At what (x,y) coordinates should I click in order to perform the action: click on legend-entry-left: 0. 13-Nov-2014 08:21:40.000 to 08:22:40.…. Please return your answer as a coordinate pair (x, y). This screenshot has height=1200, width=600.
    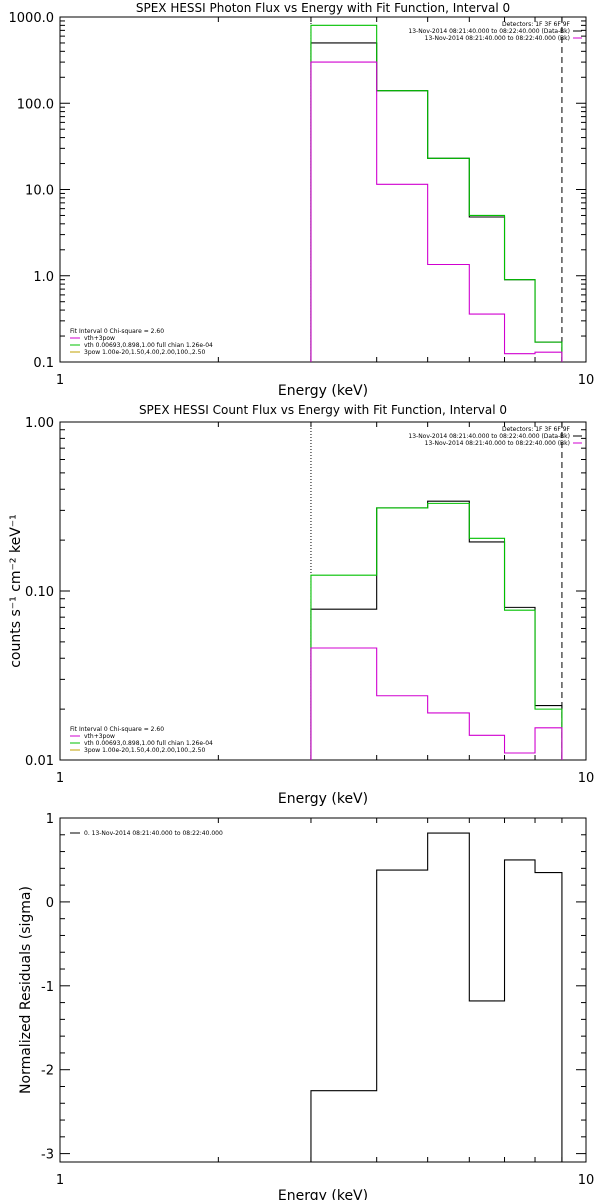
    Looking at the image, I should click on (153, 833).